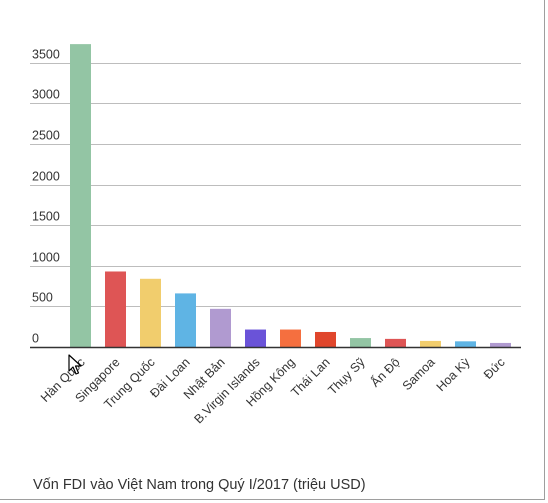  I want to click on x-tick-label: Ấn Độ, so click(384, 371).